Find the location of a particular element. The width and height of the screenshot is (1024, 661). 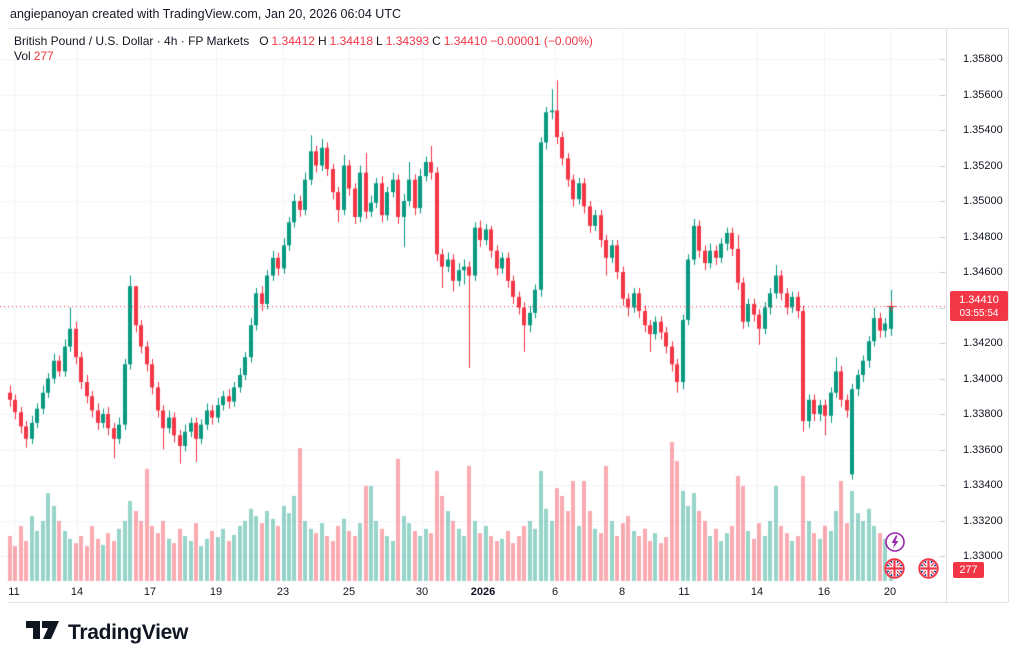

time-axis-label: 6 is located at coordinates (555, 592).